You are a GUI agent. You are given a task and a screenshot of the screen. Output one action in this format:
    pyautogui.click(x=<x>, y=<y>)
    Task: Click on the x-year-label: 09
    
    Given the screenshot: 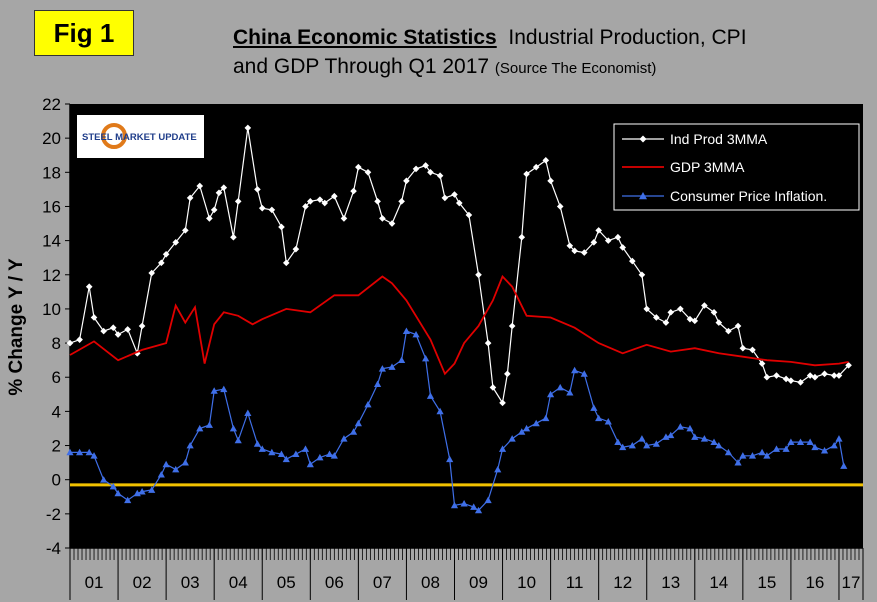 What is the action you would take?
    pyautogui.click(x=478, y=582)
    